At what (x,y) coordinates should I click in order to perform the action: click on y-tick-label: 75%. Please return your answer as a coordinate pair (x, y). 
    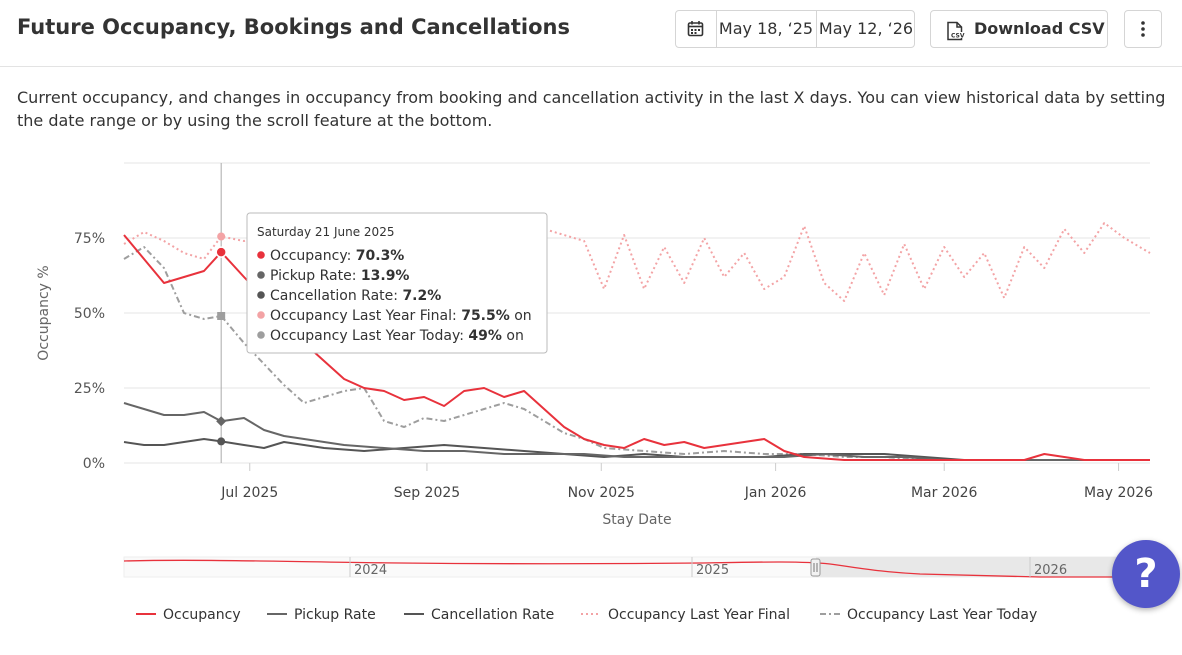
    Looking at the image, I should click on (89, 239).